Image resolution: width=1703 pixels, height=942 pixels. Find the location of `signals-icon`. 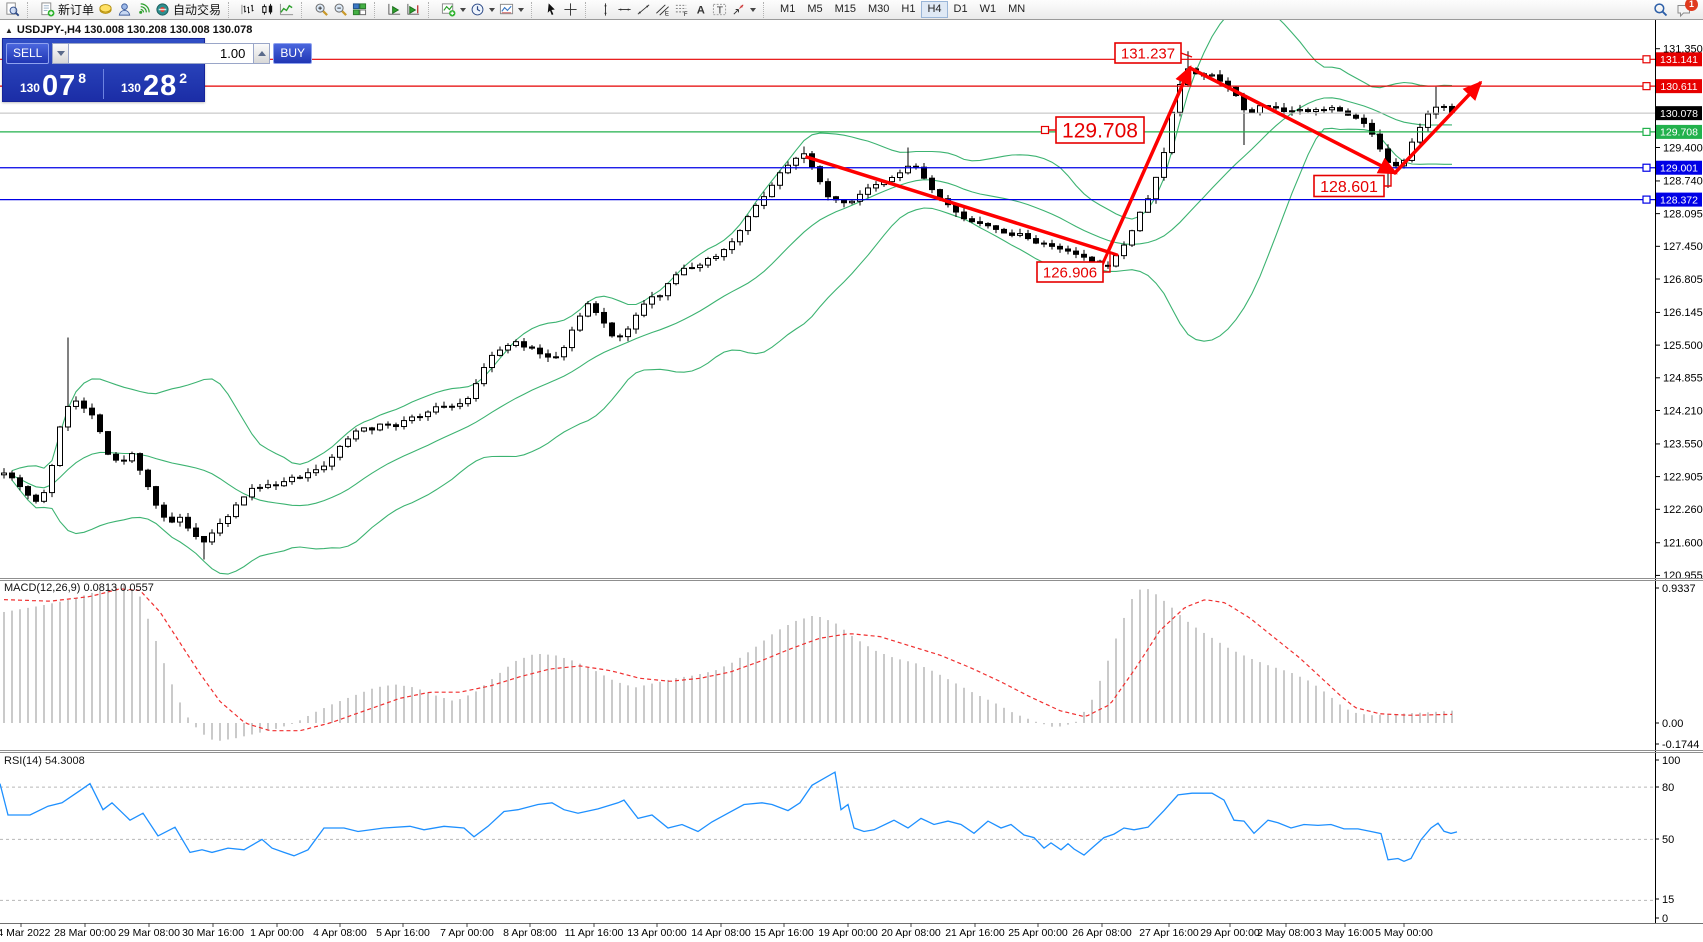

signals-icon is located at coordinates (143, 10).